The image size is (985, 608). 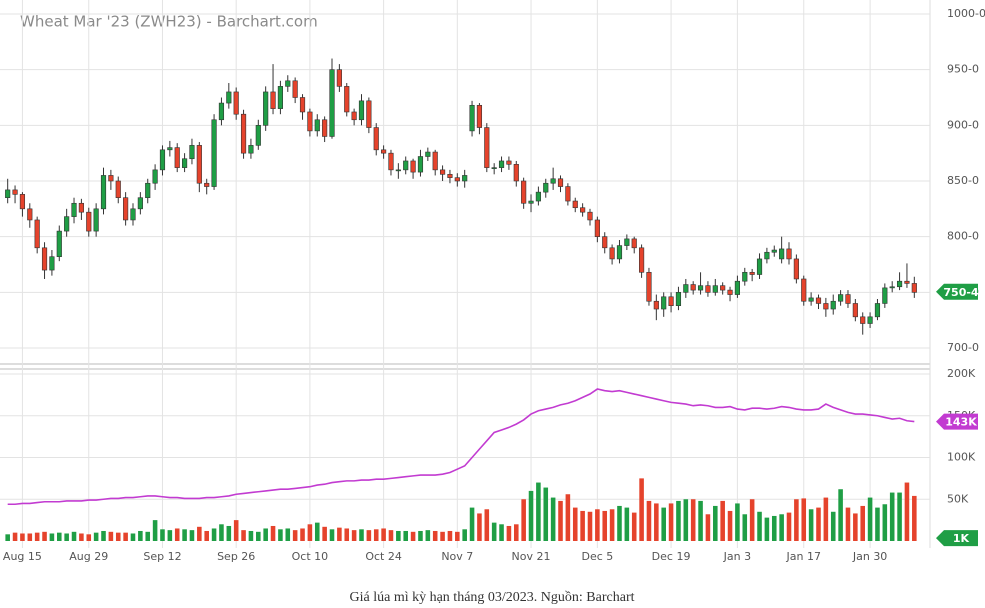 What do you see at coordinates (162, 556) in the screenshot?
I see `x-tick-label: Sep 12` at bounding box center [162, 556].